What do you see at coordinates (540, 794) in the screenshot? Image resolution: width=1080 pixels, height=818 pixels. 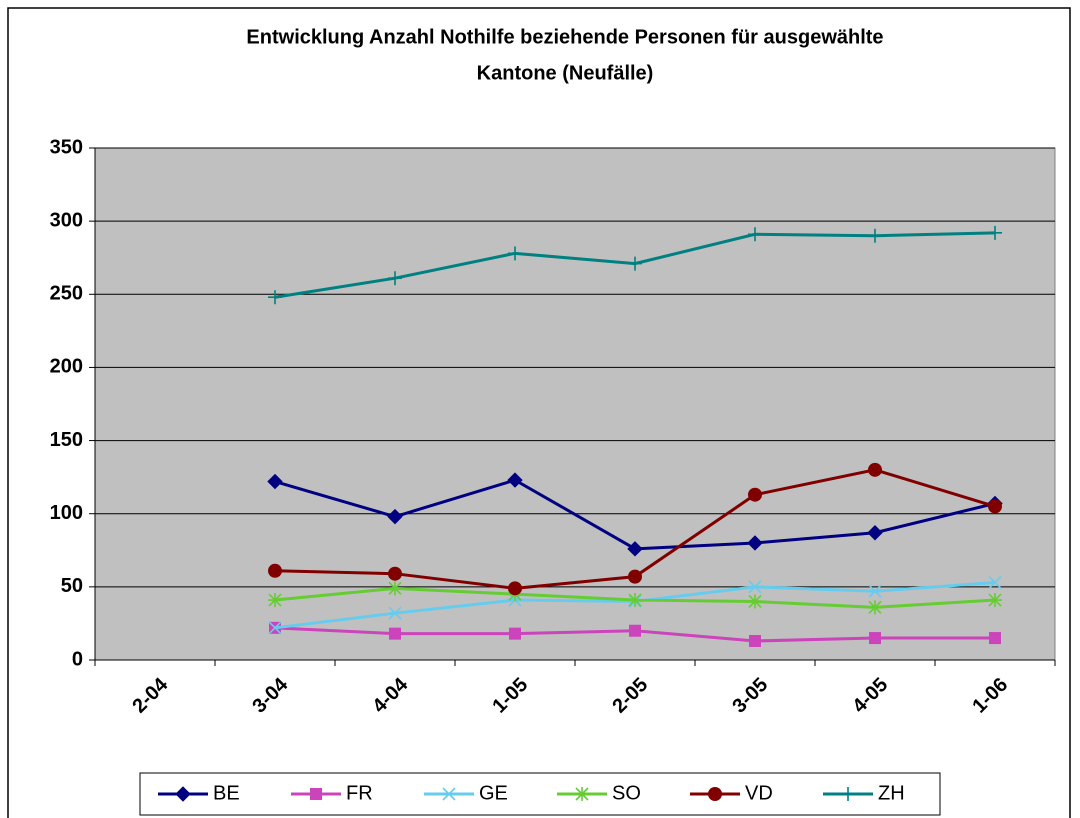 I see `legend-box` at bounding box center [540, 794].